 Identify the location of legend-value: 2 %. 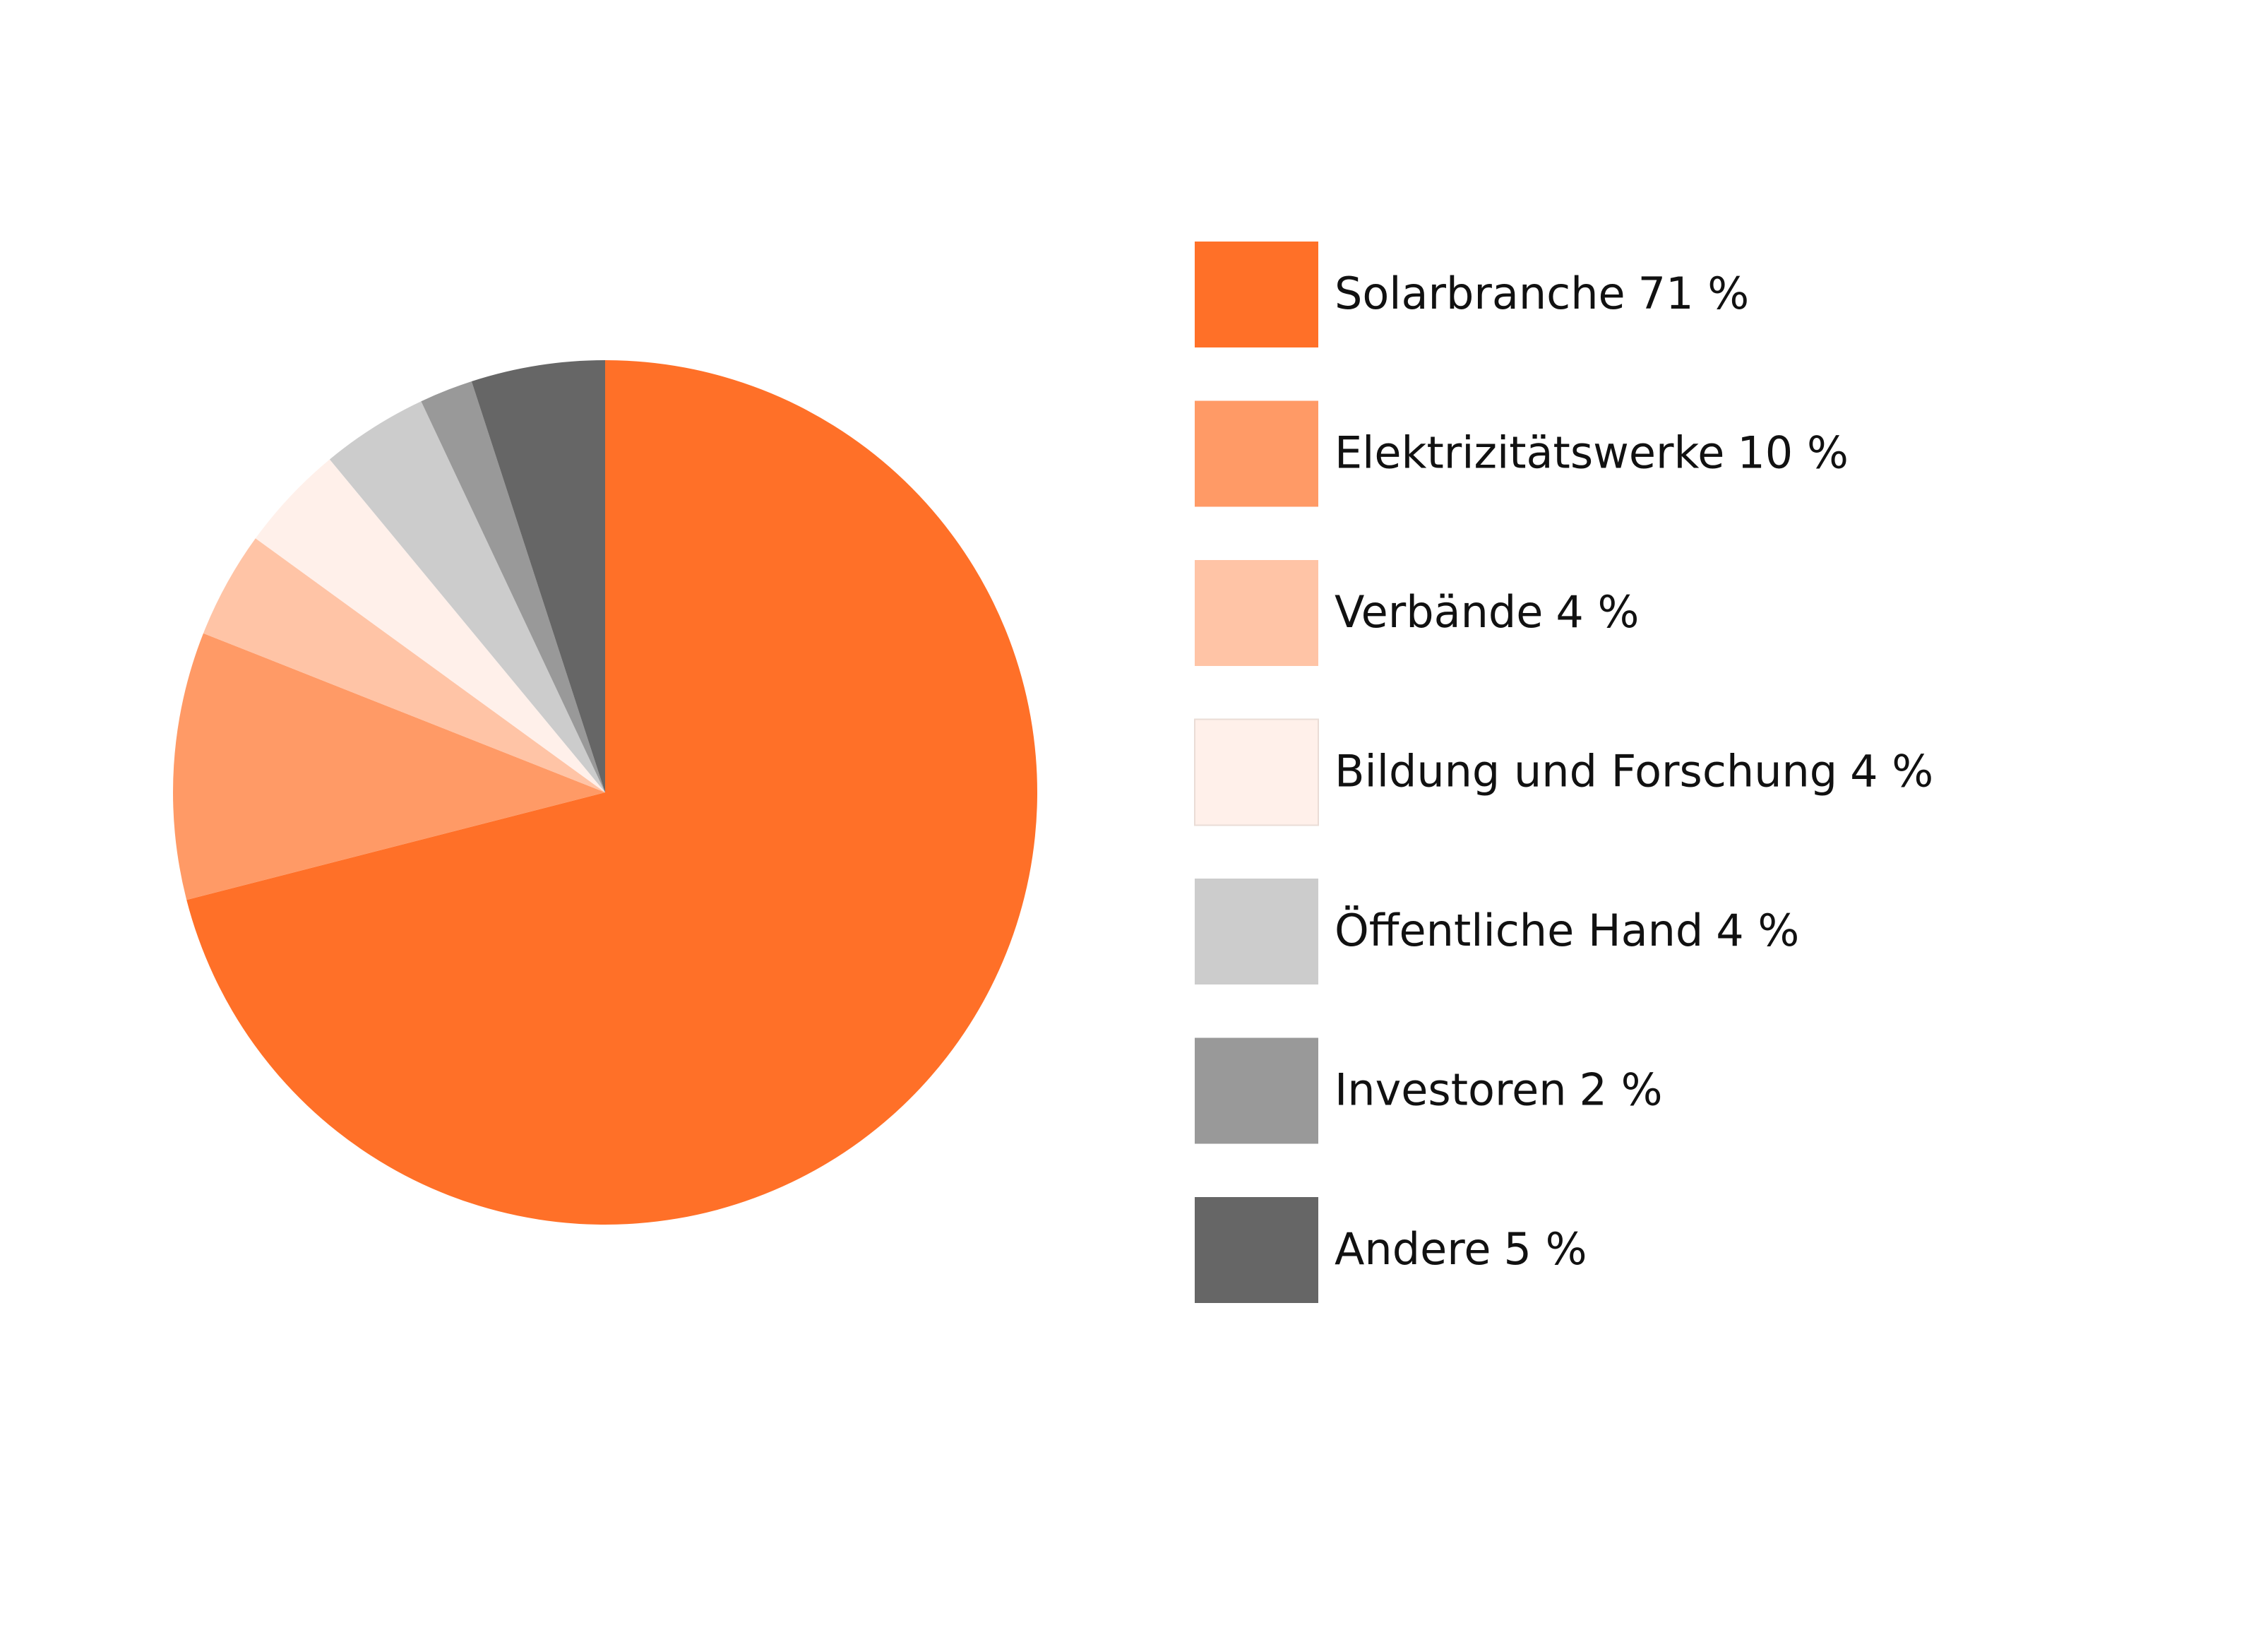
(1621, 1090).